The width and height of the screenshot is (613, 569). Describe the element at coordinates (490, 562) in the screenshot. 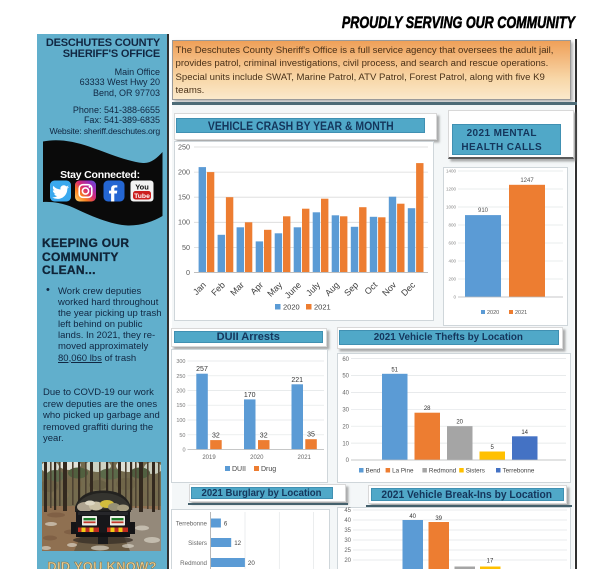

I see `svg-text: 17` at that location.